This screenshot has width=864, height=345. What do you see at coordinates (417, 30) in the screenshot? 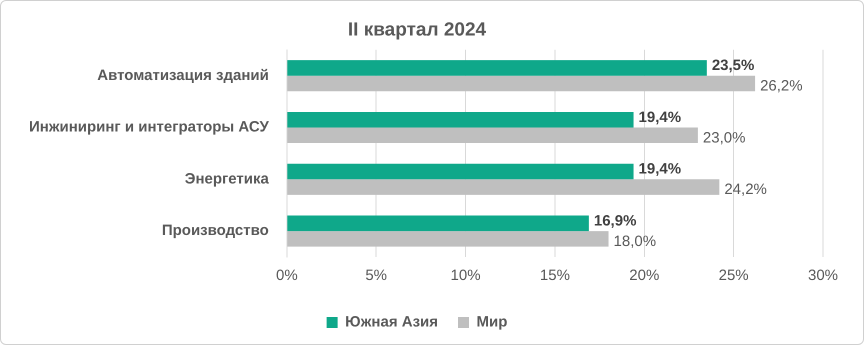
I see `chart-title: II квартал 2024` at bounding box center [417, 30].